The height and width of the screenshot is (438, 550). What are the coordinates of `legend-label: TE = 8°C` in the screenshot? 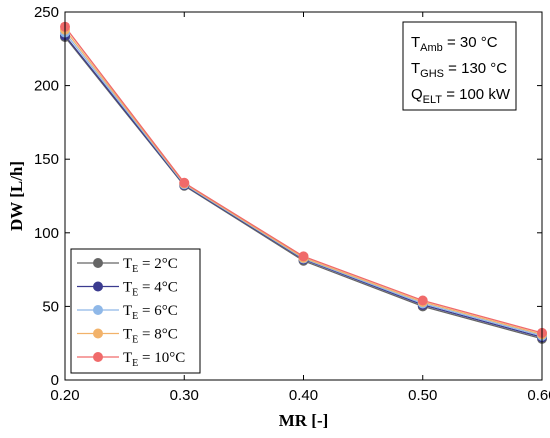 It's located at (150, 336).